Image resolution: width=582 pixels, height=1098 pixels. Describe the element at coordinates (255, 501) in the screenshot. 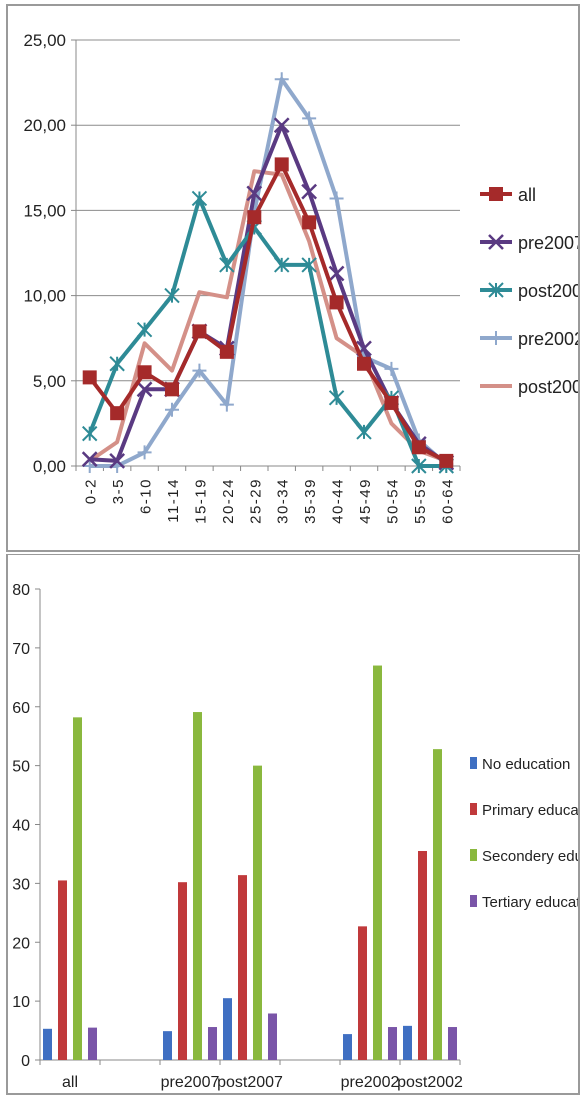

I see `x-tick-label: 25-29` at that location.